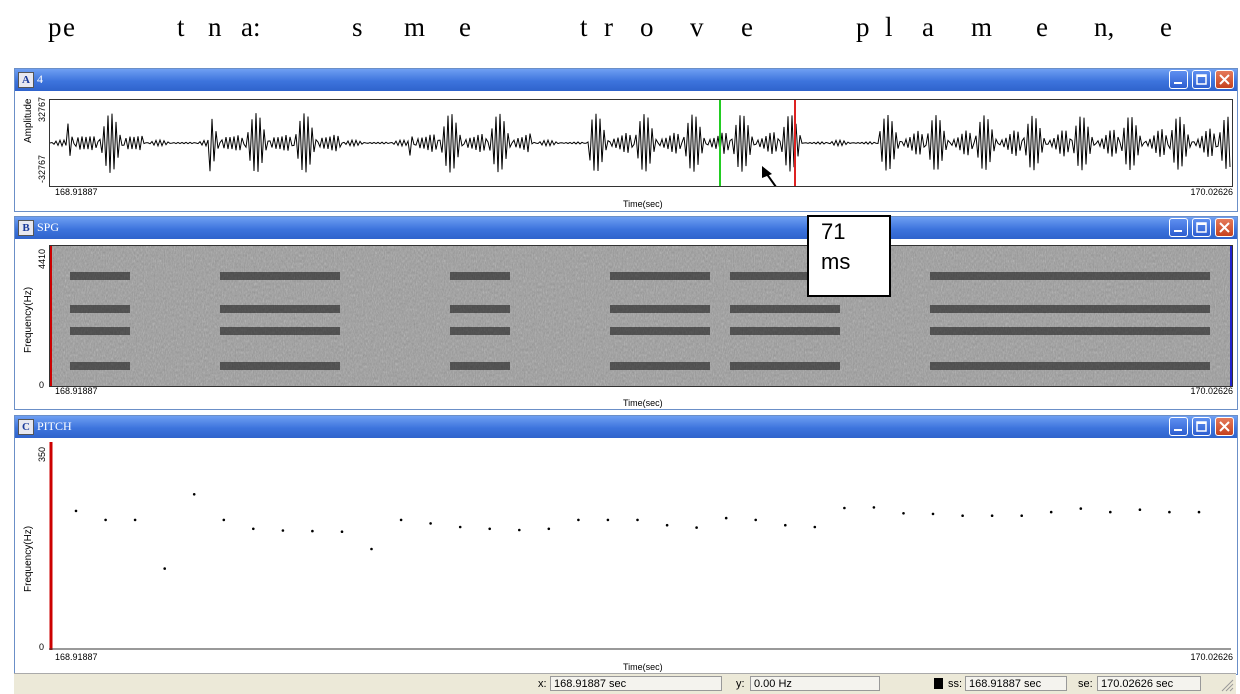 The image size is (1240, 694). What do you see at coordinates (767, 172) in the screenshot?
I see `callout-arrowhead` at bounding box center [767, 172].